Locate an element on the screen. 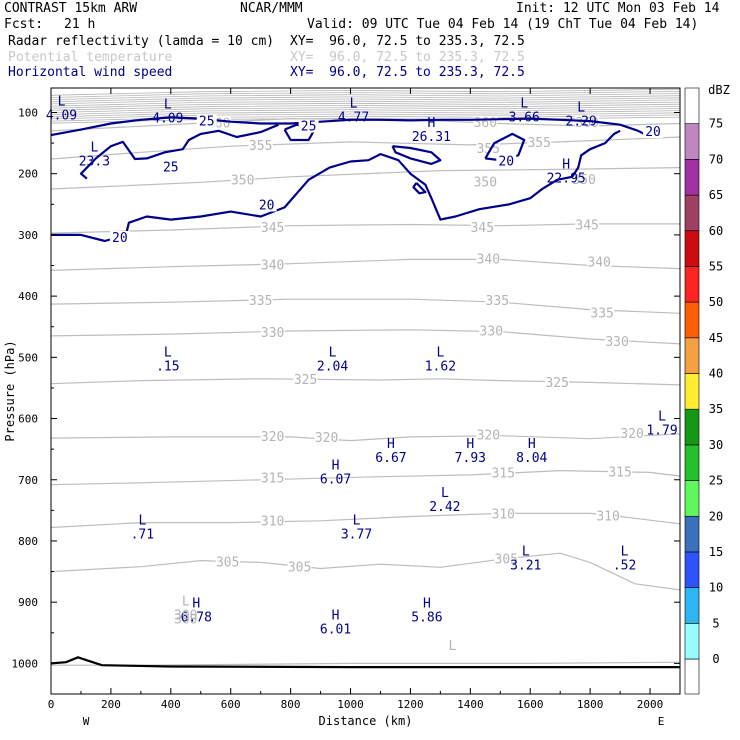 The height and width of the screenshot is (740, 740). colorbar-label: 0 is located at coordinates (715, 659).